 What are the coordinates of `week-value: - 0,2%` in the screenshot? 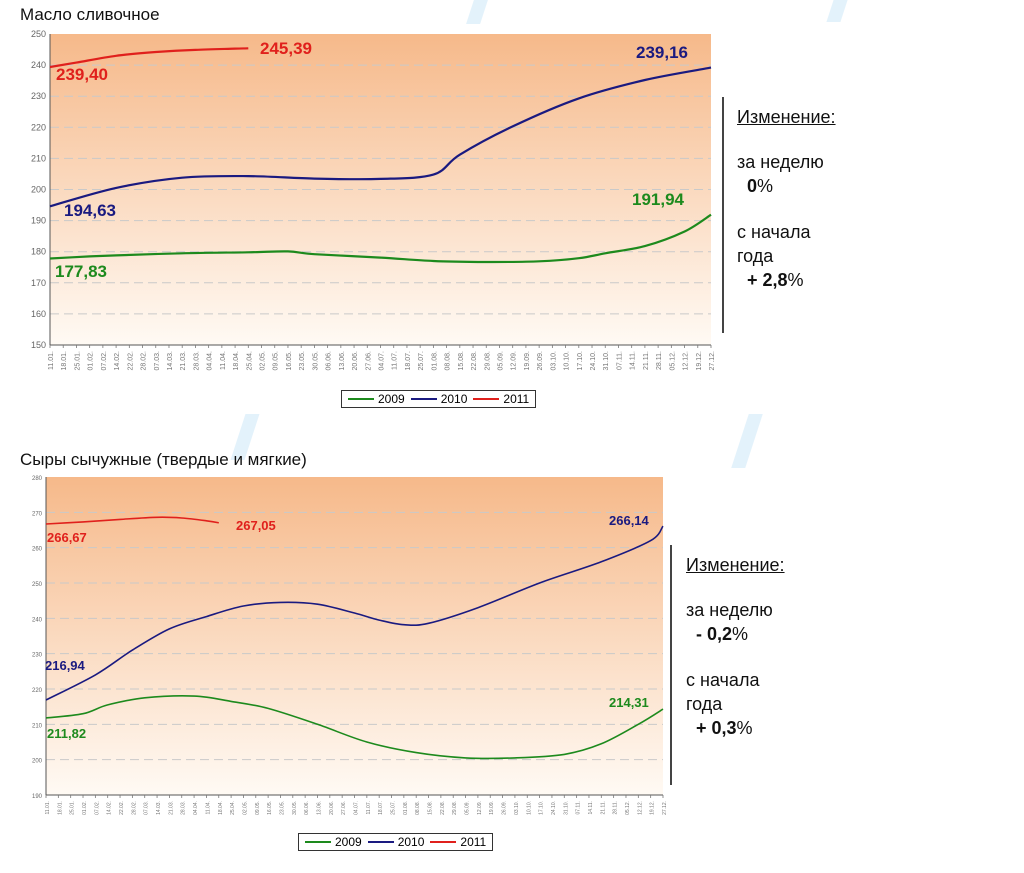 It's located at (722, 634).